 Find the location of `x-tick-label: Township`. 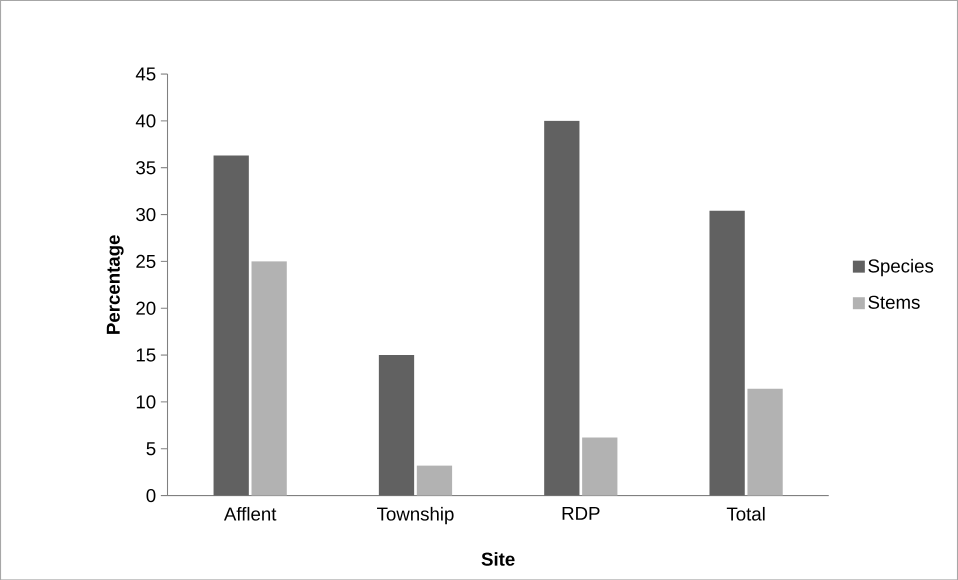

x-tick-label: Township is located at coordinates (415, 515).